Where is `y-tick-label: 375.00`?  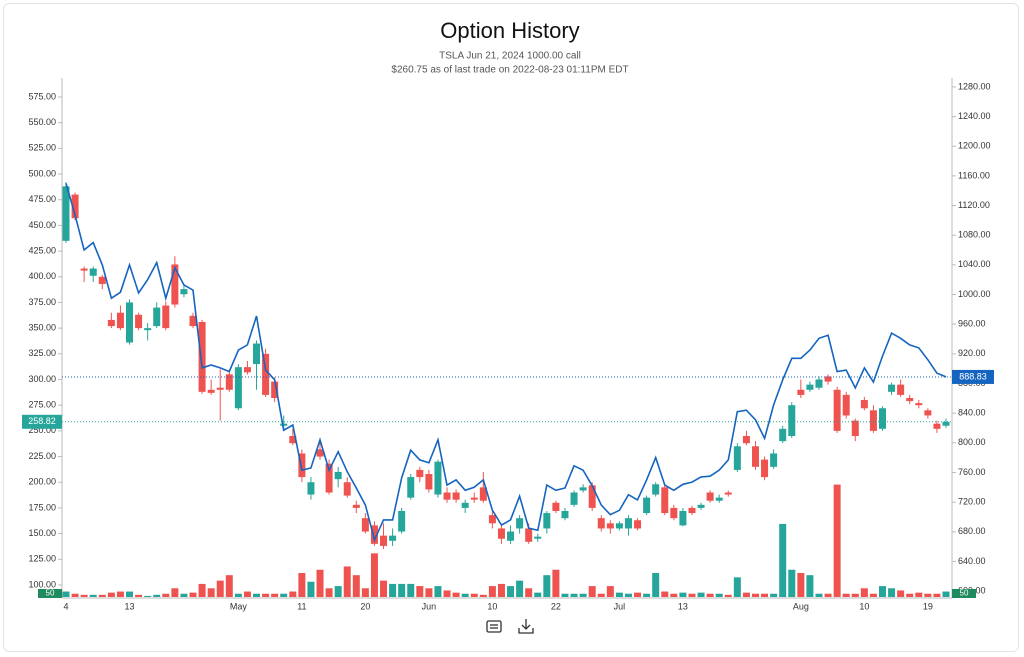
y-tick-label: 375.00 is located at coordinates (42, 302).